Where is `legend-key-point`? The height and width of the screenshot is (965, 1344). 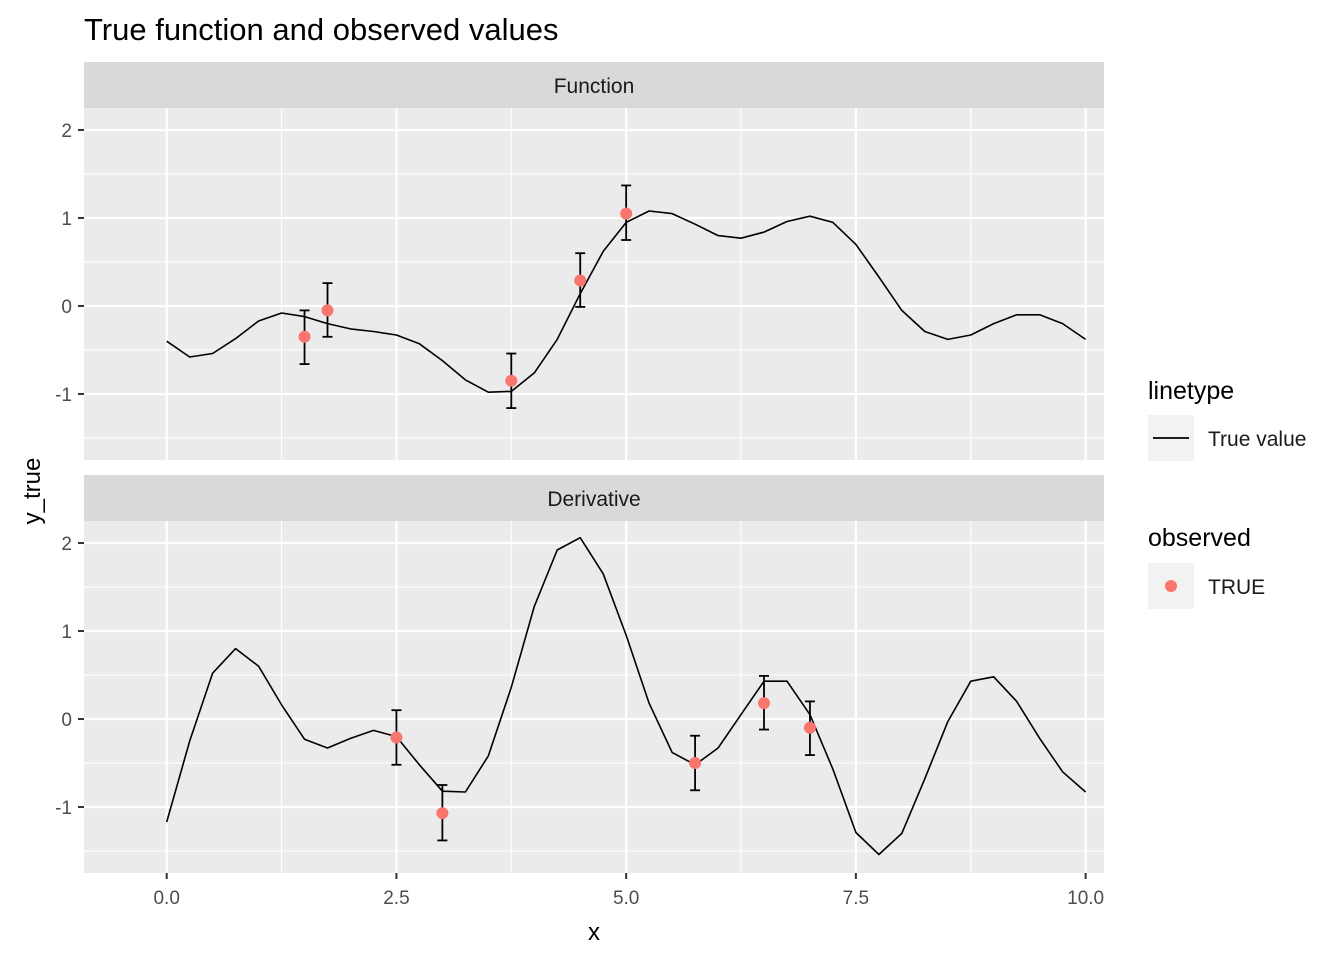 legend-key-point is located at coordinates (1171, 586).